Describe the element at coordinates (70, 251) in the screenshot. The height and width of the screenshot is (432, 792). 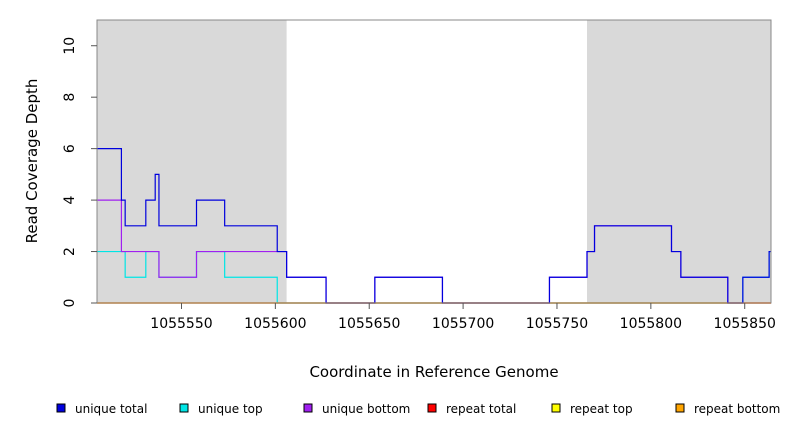
I see `y-tick-label: 2` at that location.